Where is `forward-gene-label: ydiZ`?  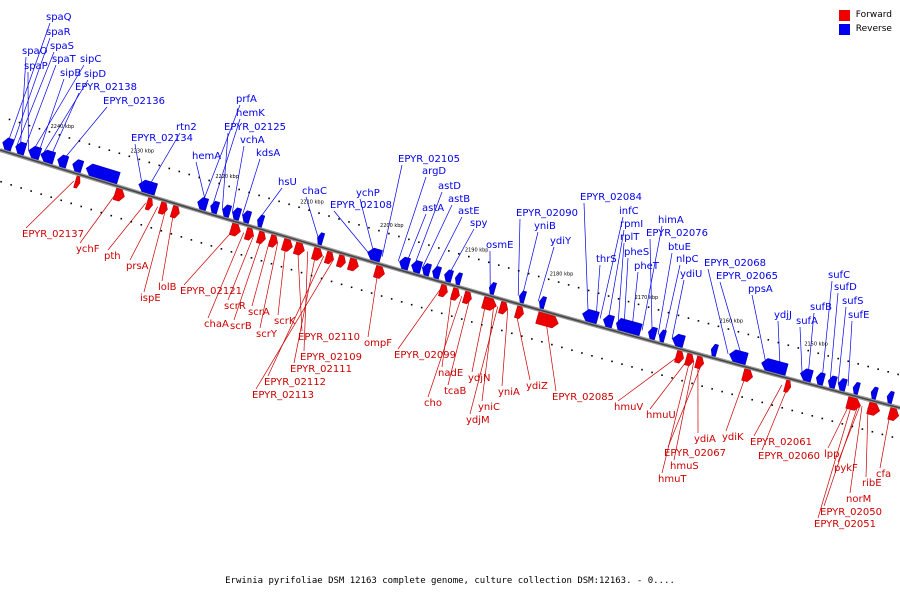 forward-gene-label: ydiZ is located at coordinates (537, 386).